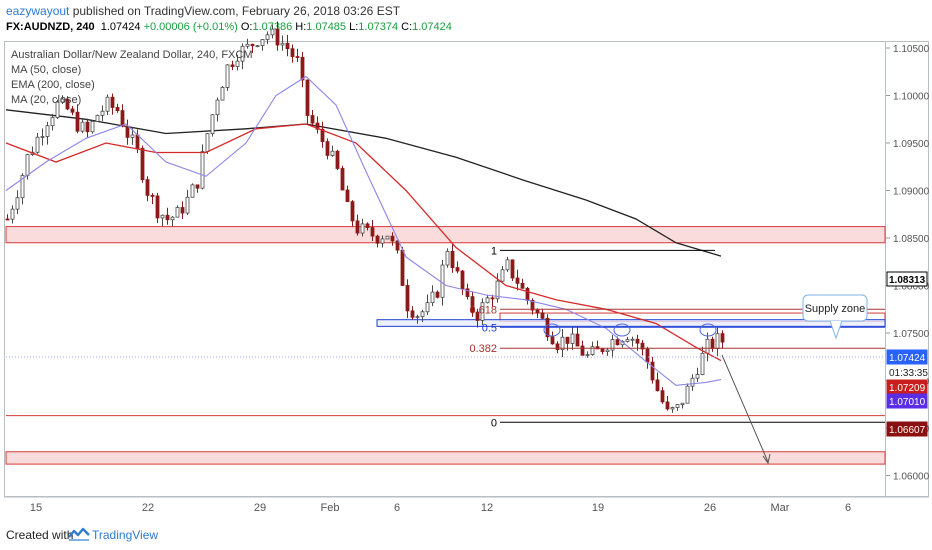 This screenshot has height=550, width=932. Describe the element at coordinates (407, 27) in the screenshot. I see `close-label: C:` at that location.